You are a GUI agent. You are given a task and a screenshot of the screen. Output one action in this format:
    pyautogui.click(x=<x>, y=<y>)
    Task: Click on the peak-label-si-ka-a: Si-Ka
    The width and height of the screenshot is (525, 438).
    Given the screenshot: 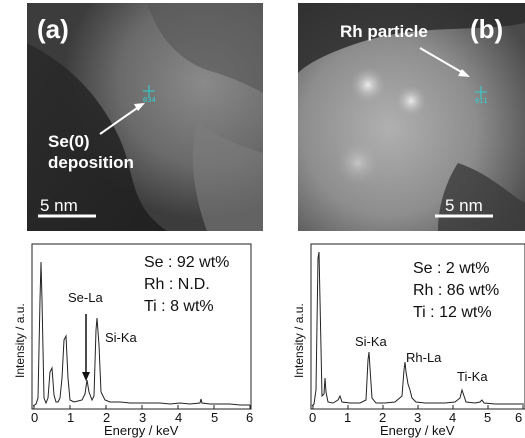 What is the action you would take?
    pyautogui.click(x=121, y=337)
    